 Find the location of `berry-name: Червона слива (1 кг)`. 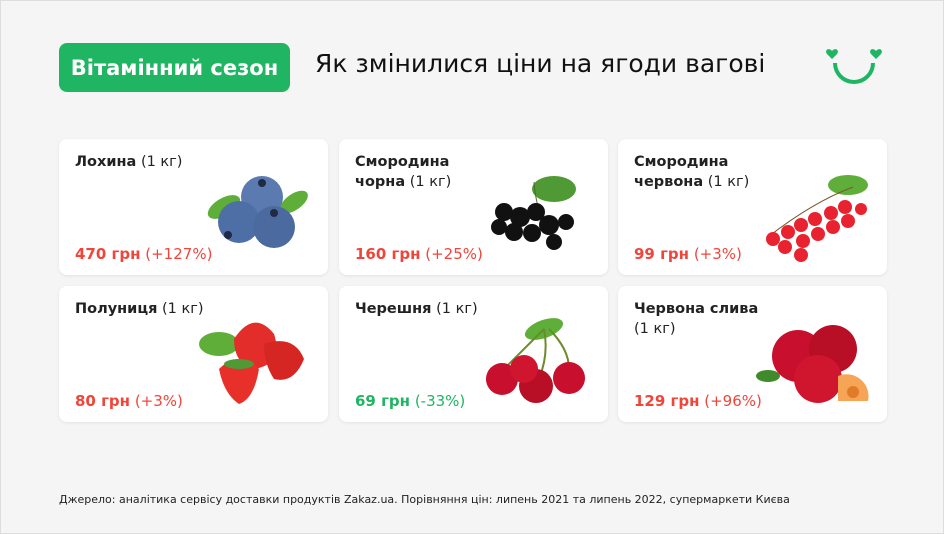

berry-name: Червона слива (1 кг) is located at coordinates (704, 319).